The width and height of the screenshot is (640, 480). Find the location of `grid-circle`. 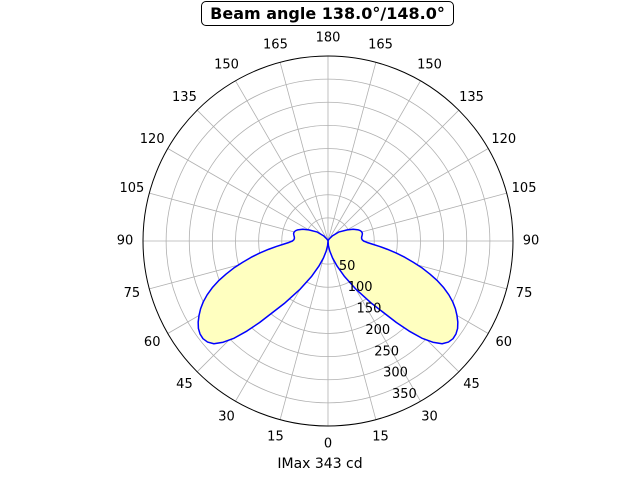

grid-circle is located at coordinates (328, 241).